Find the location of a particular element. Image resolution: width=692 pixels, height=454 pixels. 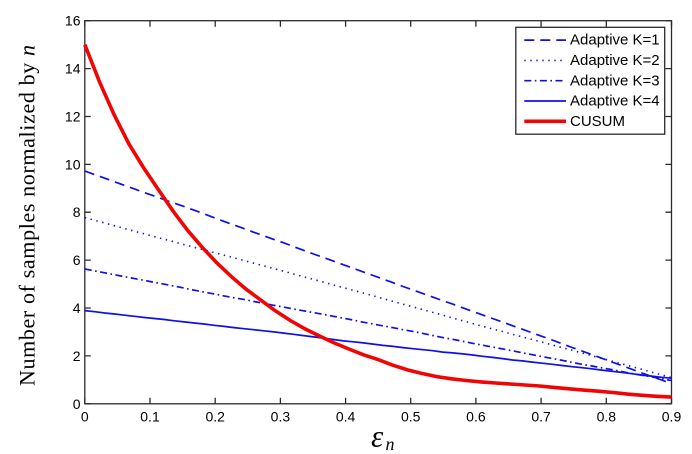

svg-text: 0.1 is located at coordinates (150, 416).